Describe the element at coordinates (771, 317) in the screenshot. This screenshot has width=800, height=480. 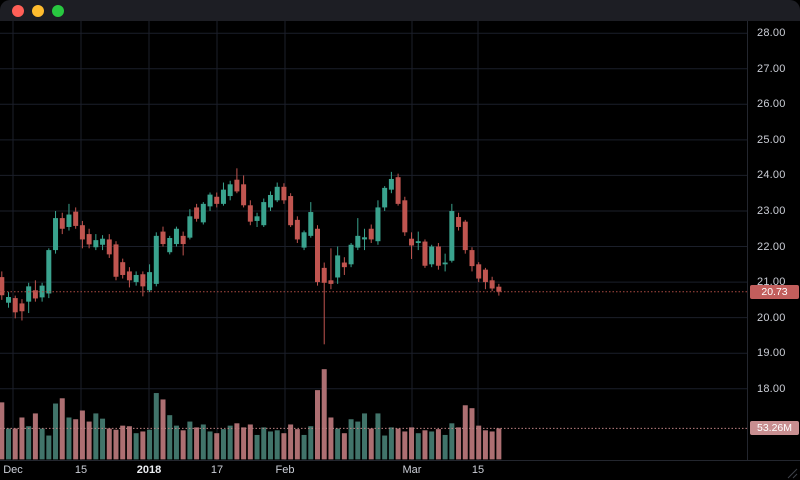
I see `price-tick-label: 20.00` at that location.